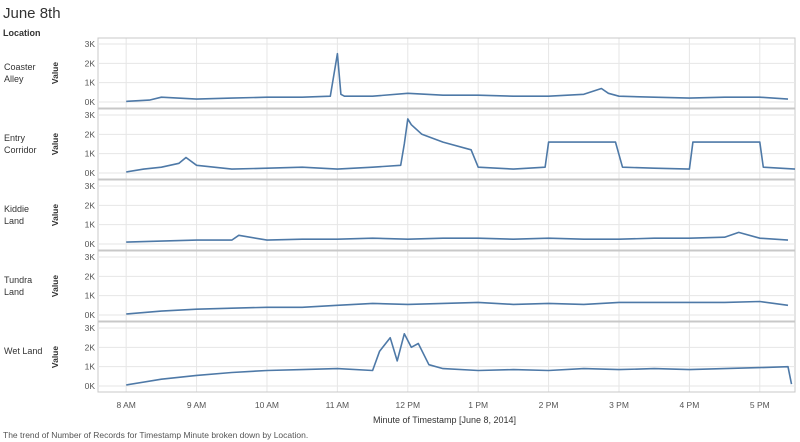 The image size is (800, 442). What do you see at coordinates (22, 33) in the screenshot?
I see `facet-header: Location` at bounding box center [22, 33].